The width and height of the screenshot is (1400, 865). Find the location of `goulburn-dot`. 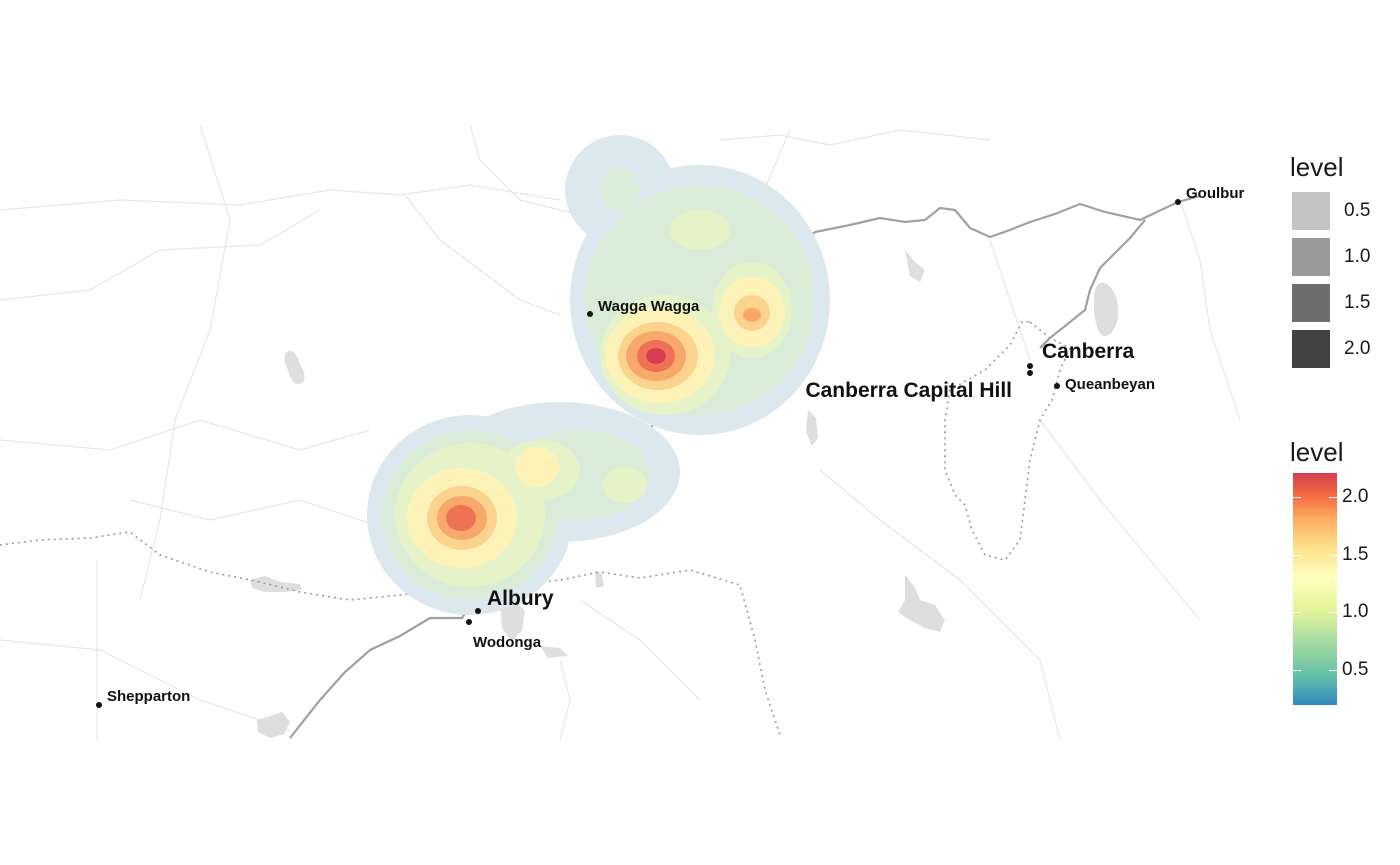

goulburn-dot is located at coordinates (1178, 202).